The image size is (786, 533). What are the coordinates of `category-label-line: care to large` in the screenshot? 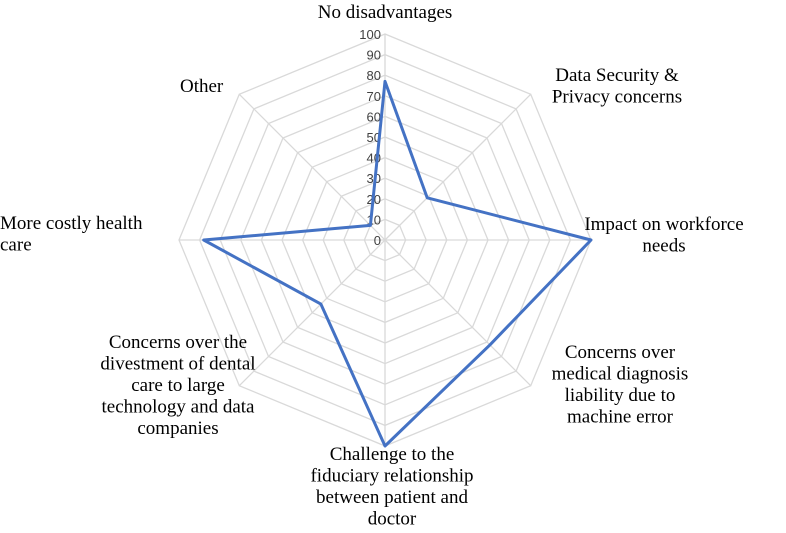 It's located at (178, 385).